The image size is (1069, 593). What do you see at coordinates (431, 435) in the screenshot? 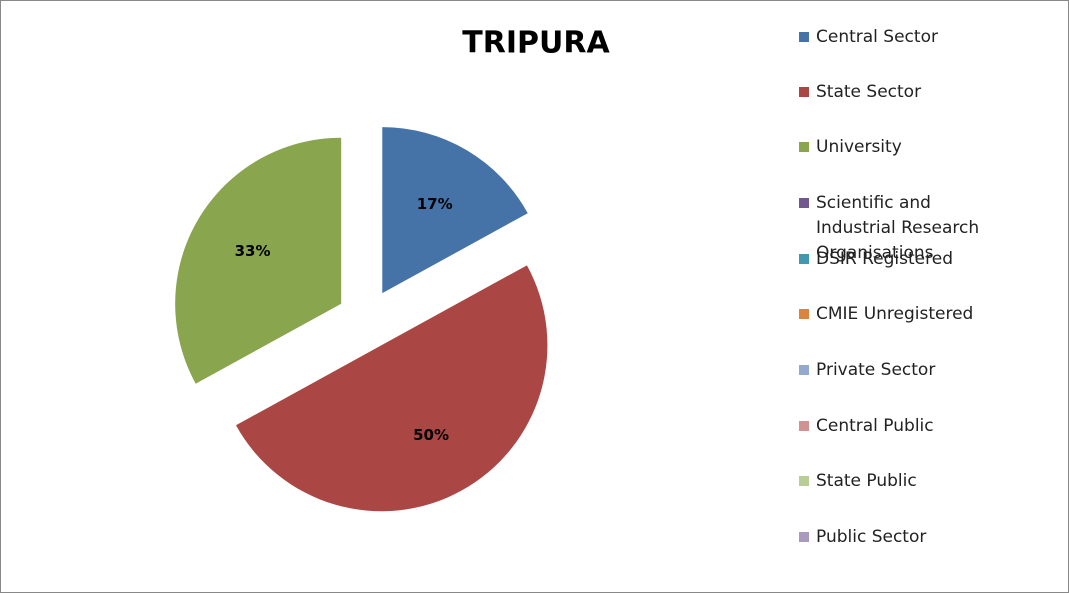
I see `data-label: 50%` at bounding box center [431, 435].